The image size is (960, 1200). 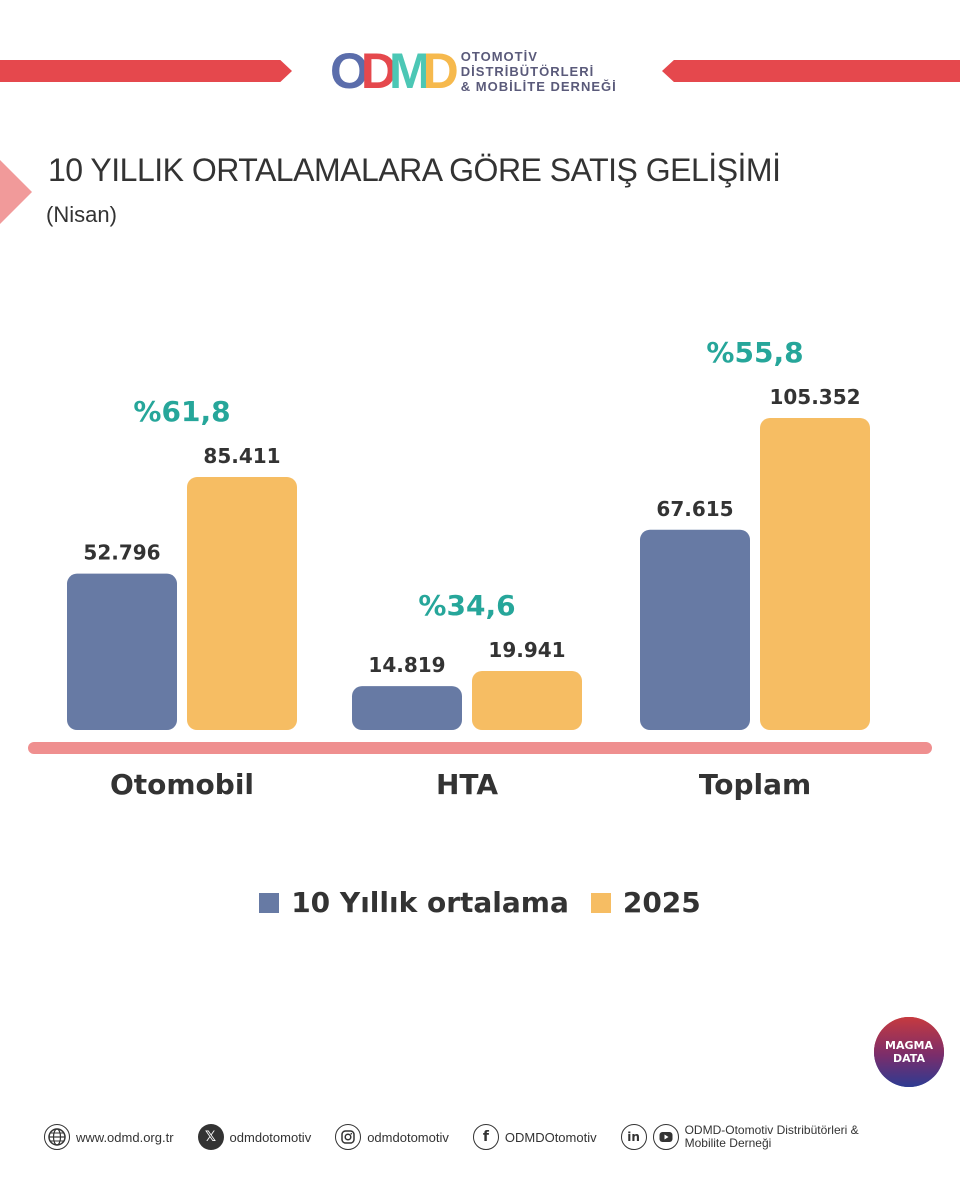 I want to click on footer-org-line2: Mobilite Derneği, so click(x=728, y=1143).